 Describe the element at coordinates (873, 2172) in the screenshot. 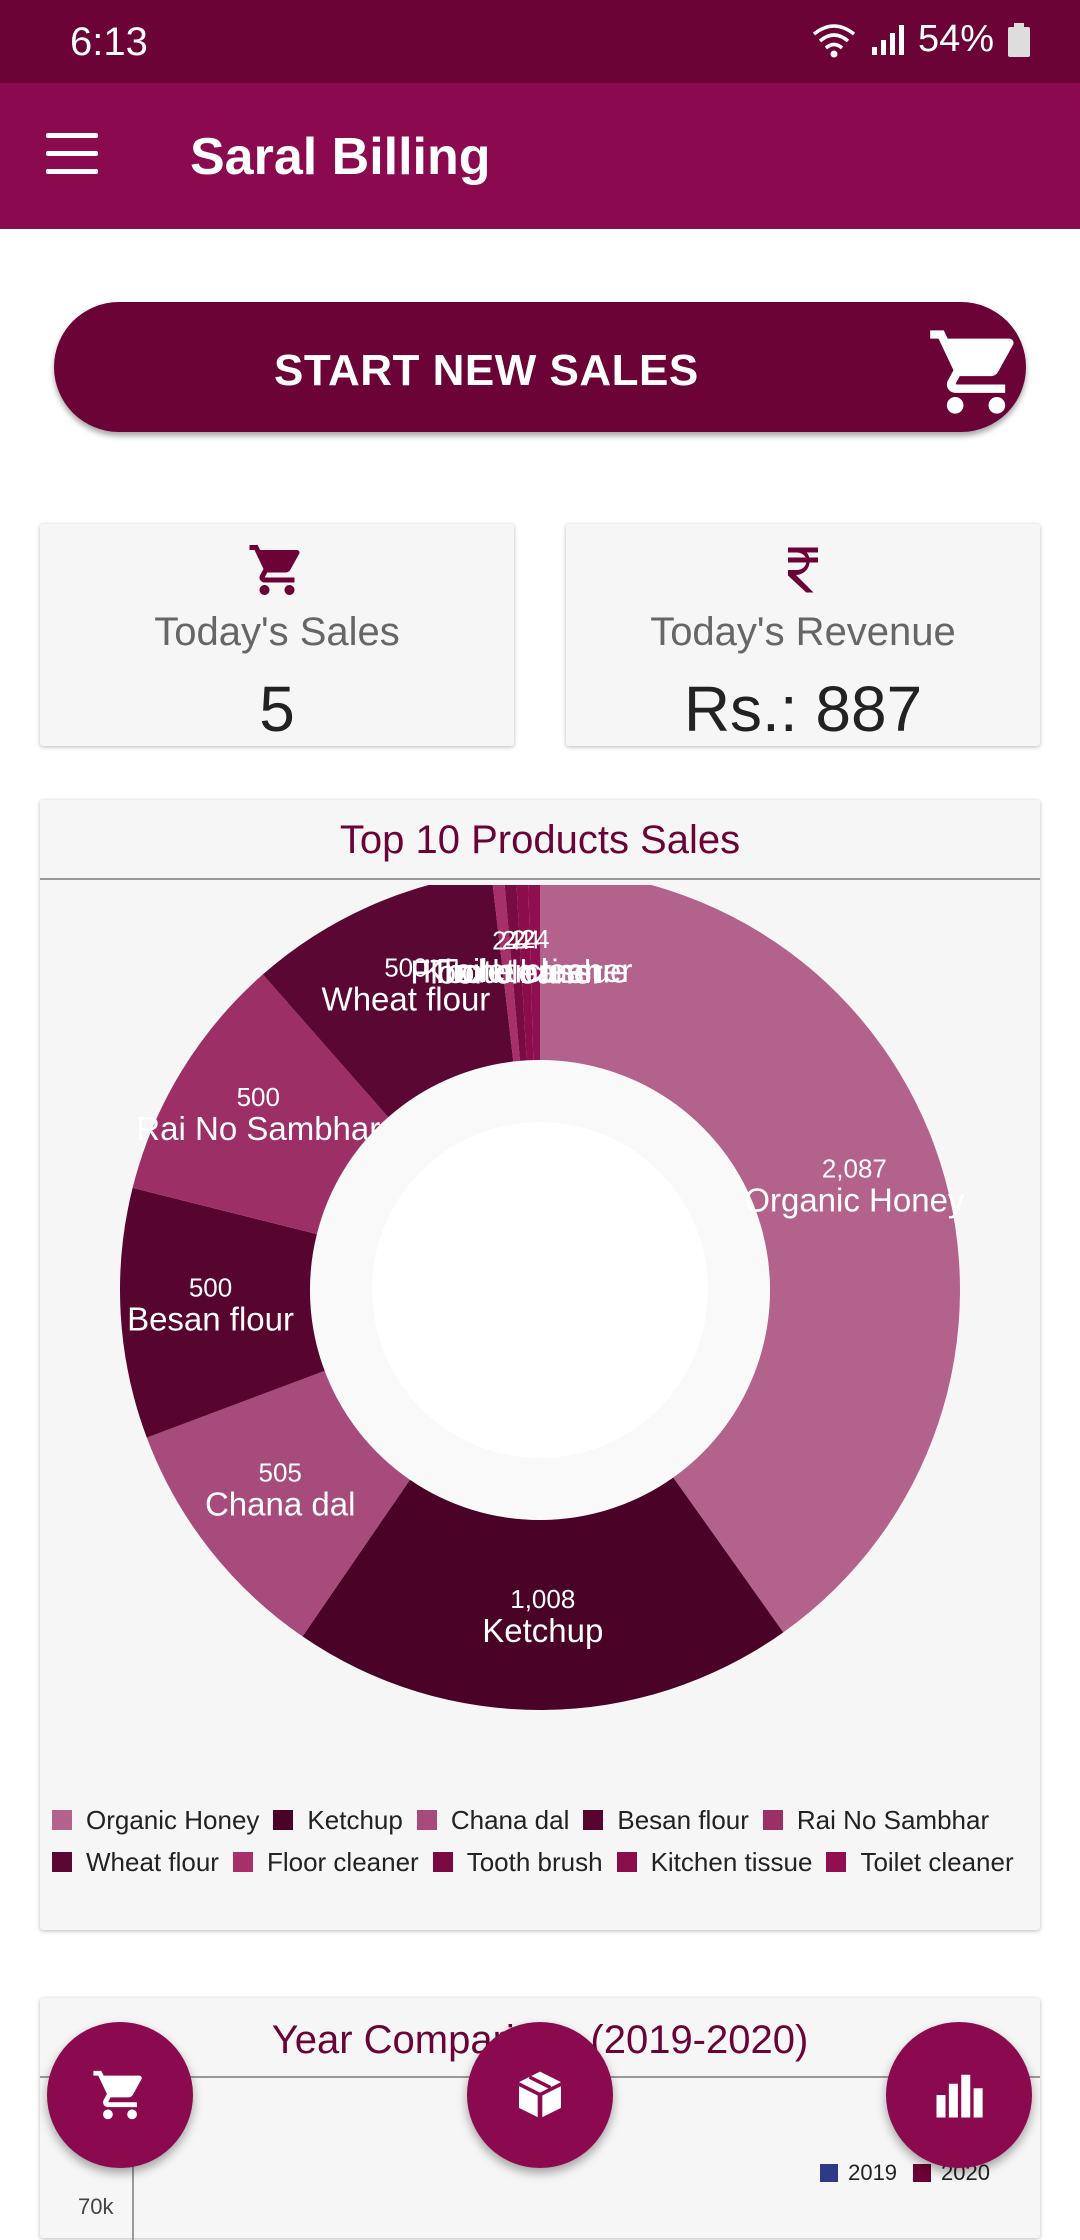

I see `legend-label: 2019` at that location.